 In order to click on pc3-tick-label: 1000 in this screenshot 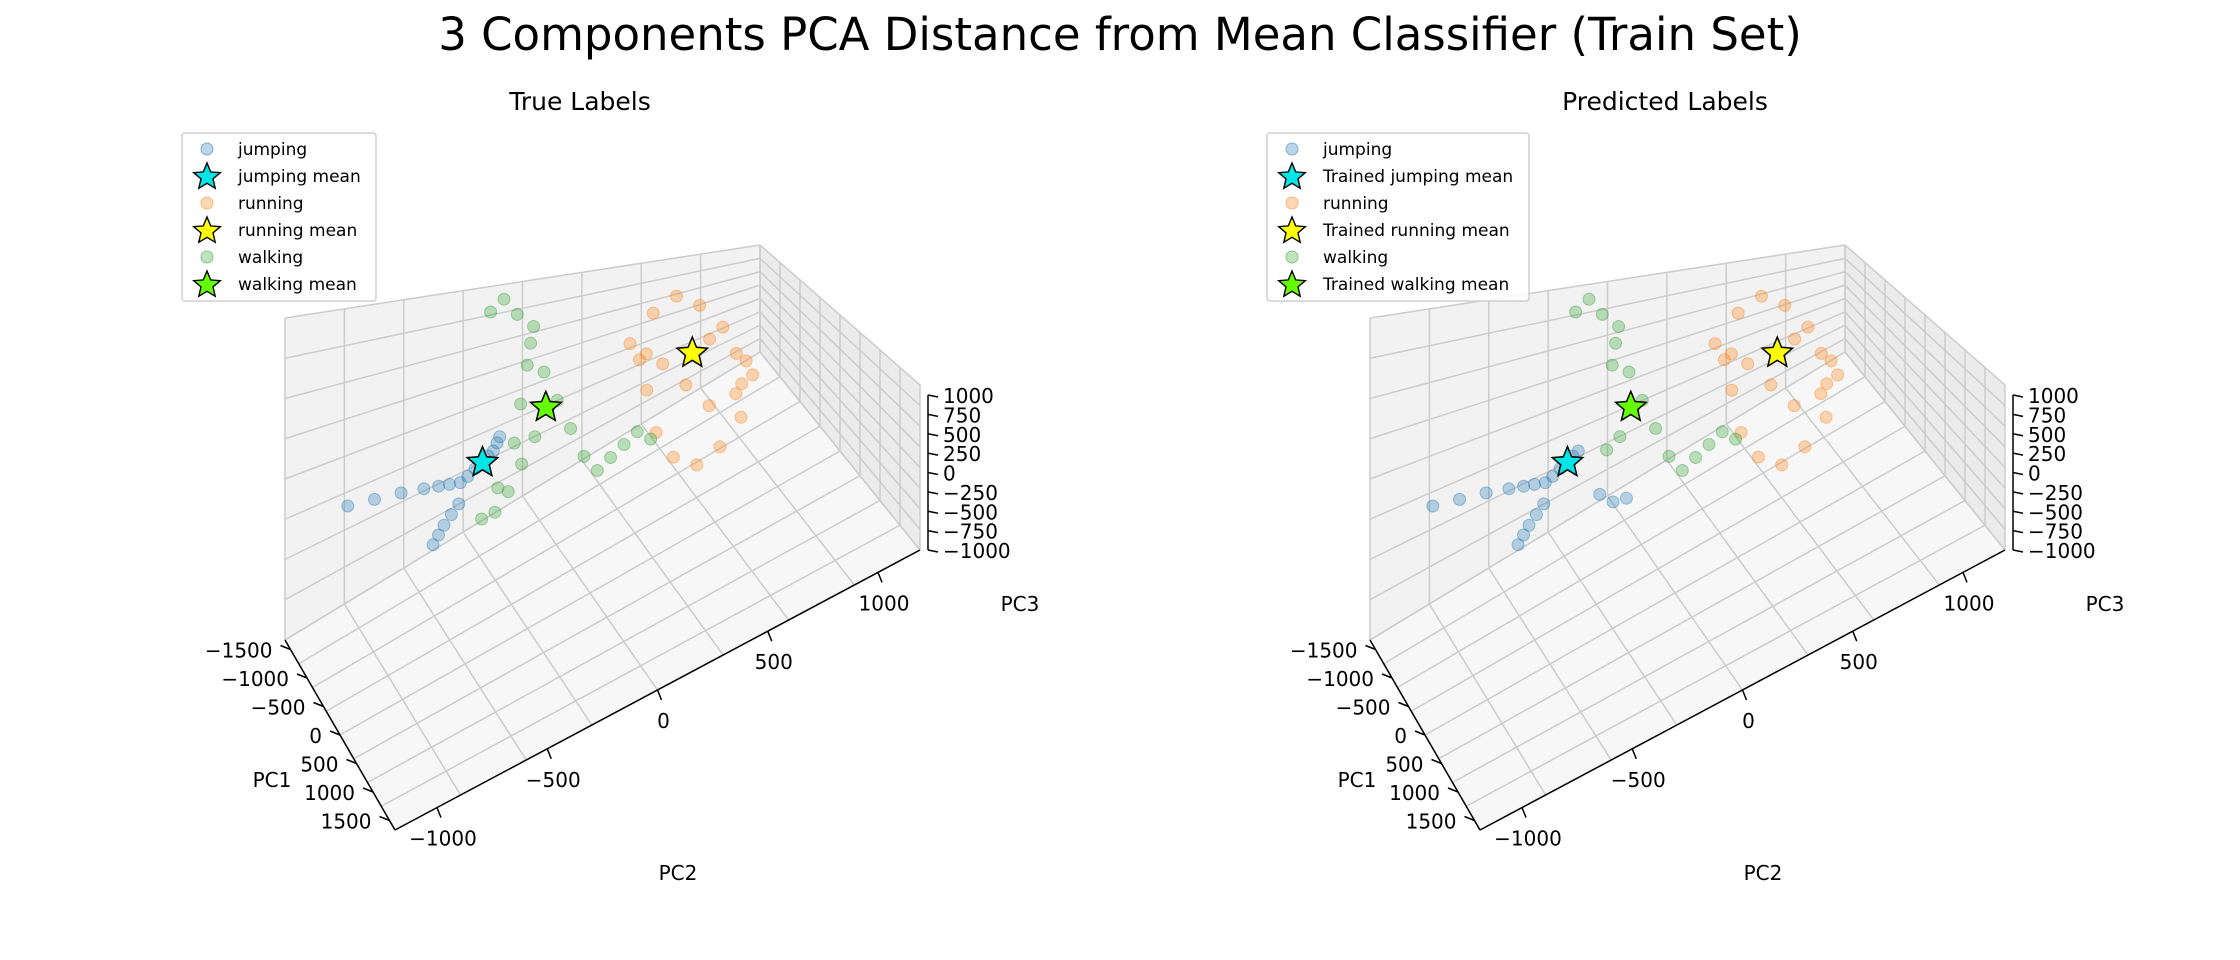, I will do `click(2053, 396)`.